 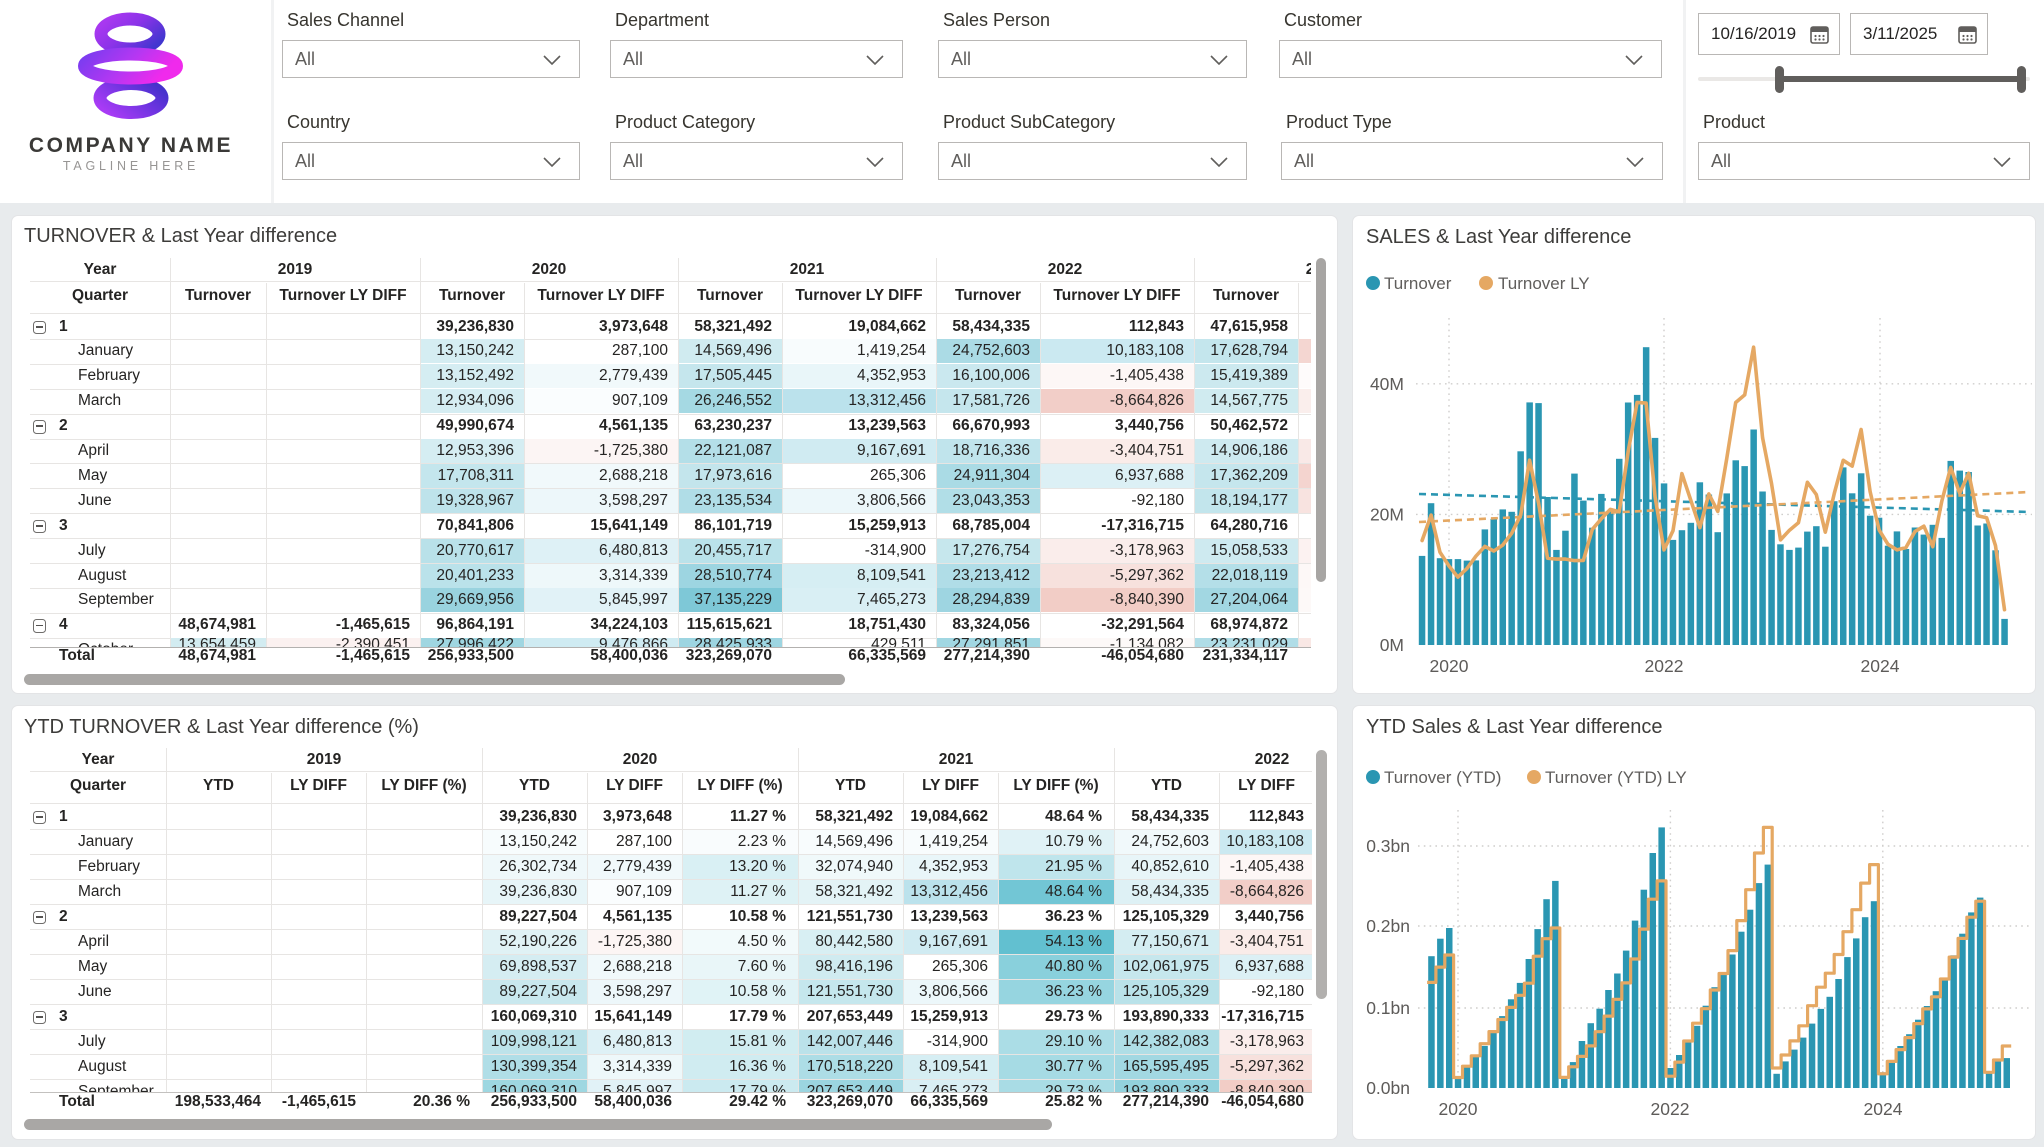 What do you see at coordinates (1388, 1088) in the screenshot?
I see `svg-text: 0.0bn` at bounding box center [1388, 1088].